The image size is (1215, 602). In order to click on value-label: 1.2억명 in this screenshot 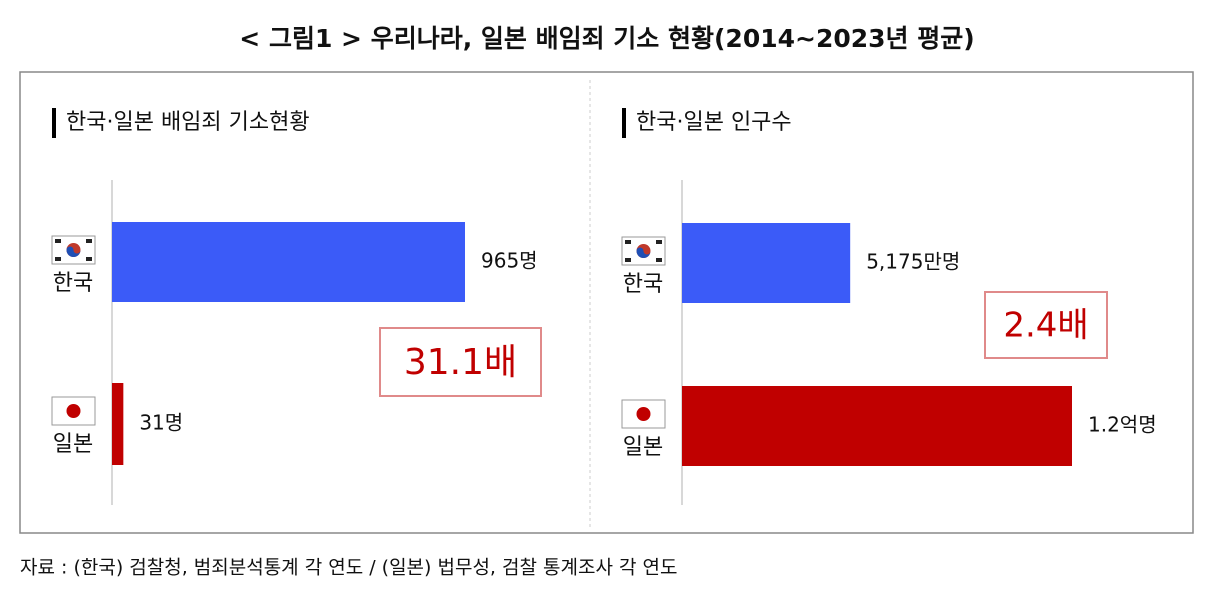, I will do `click(1122, 425)`.